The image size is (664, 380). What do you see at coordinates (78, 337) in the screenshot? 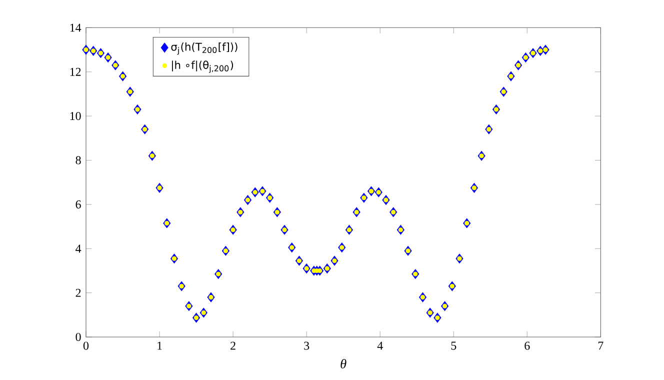
I see `y-tick-label: 0` at bounding box center [78, 337].